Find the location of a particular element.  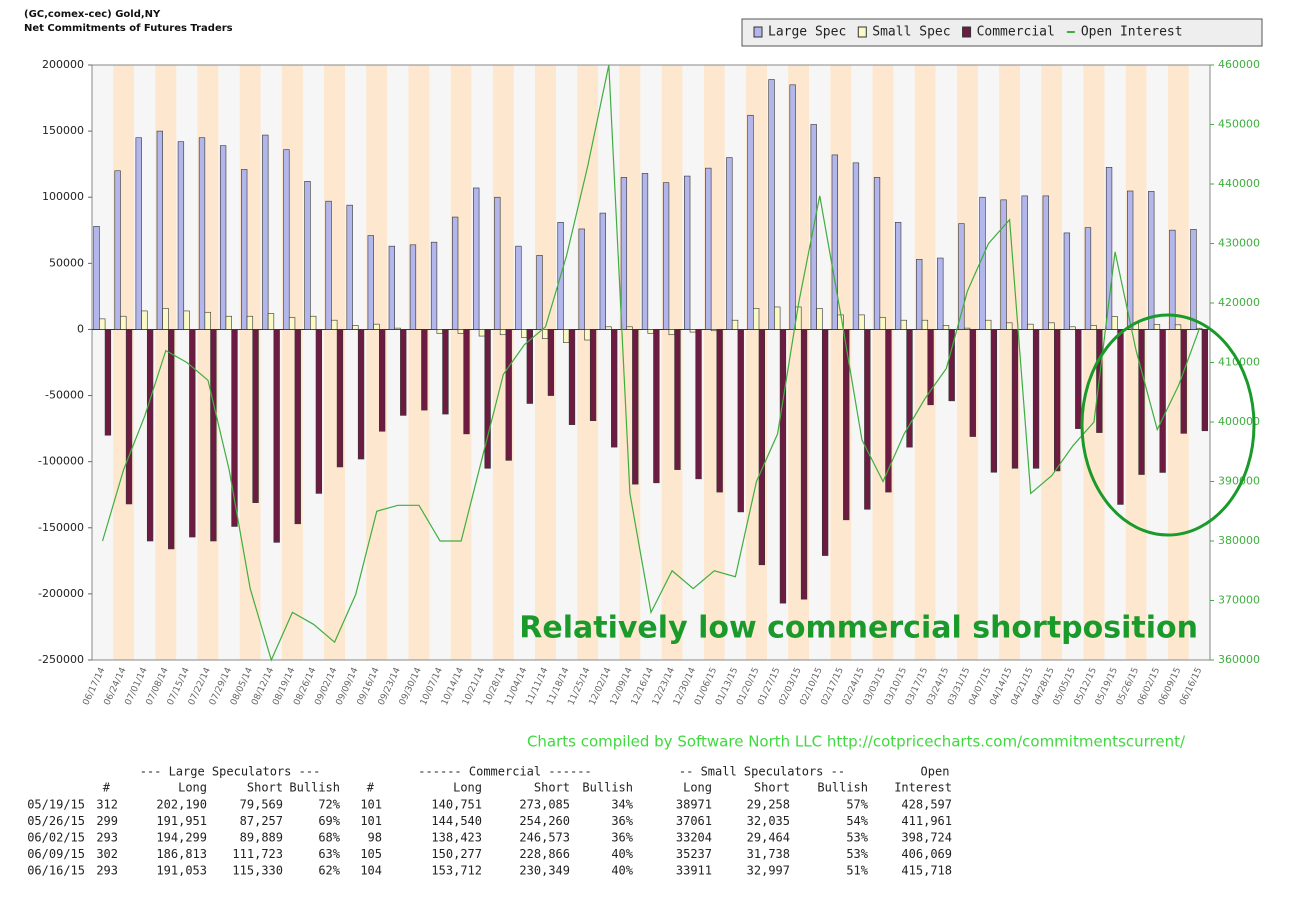

table-cell: 191,951 is located at coordinates (181, 821).